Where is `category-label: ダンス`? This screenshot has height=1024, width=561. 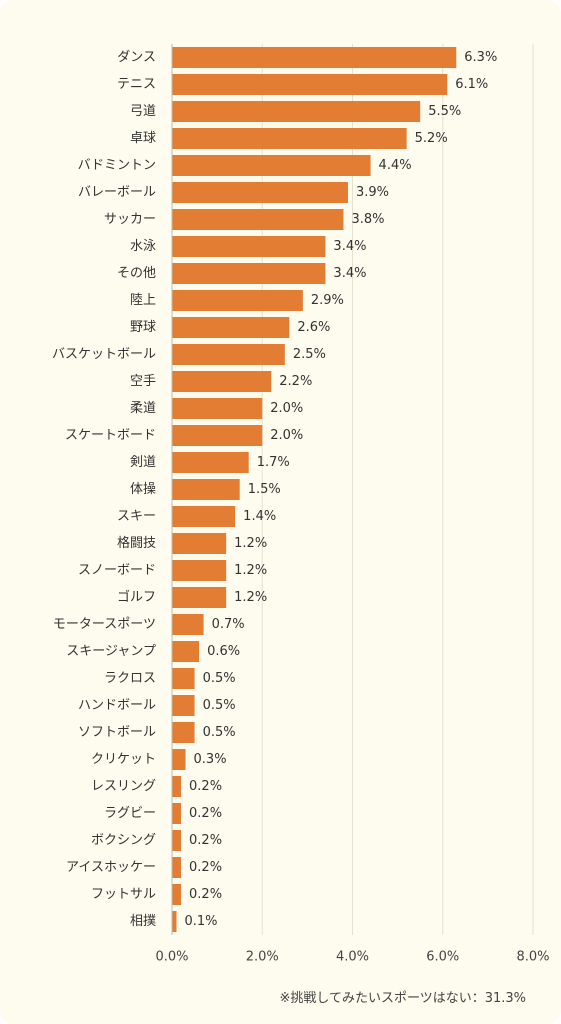
category-label: ダンス is located at coordinates (136, 57).